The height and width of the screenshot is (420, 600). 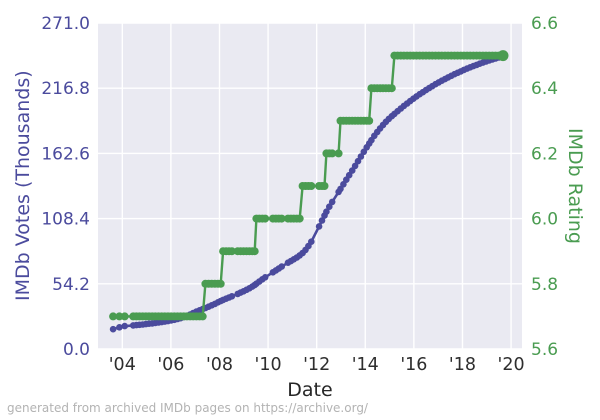 What do you see at coordinates (65, 89) in the screenshot?
I see `y-left-tick-label: 216.8` at bounding box center [65, 89].